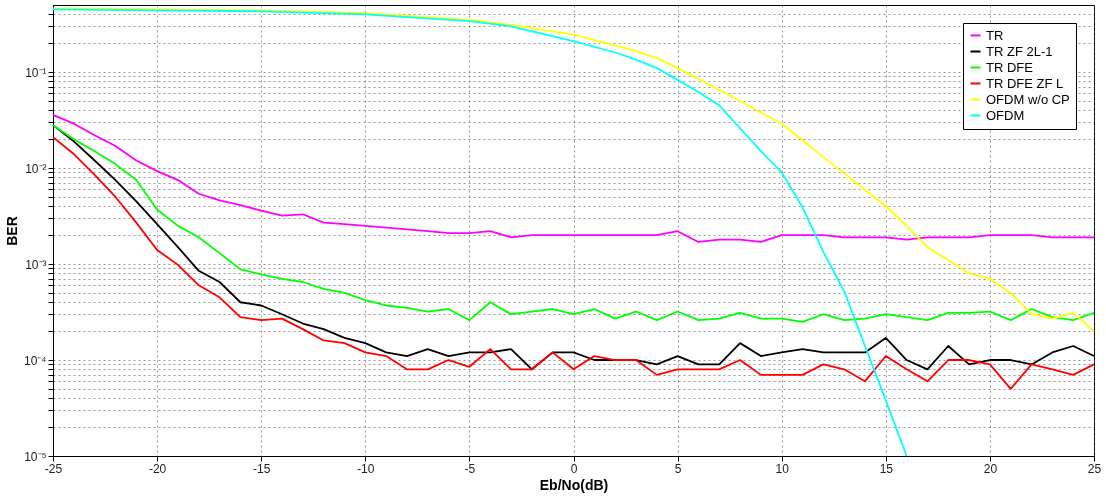 This screenshot has height=497, width=1106. What do you see at coordinates (1010, 67) in the screenshot?
I see `legend-label: TR DFE` at bounding box center [1010, 67].